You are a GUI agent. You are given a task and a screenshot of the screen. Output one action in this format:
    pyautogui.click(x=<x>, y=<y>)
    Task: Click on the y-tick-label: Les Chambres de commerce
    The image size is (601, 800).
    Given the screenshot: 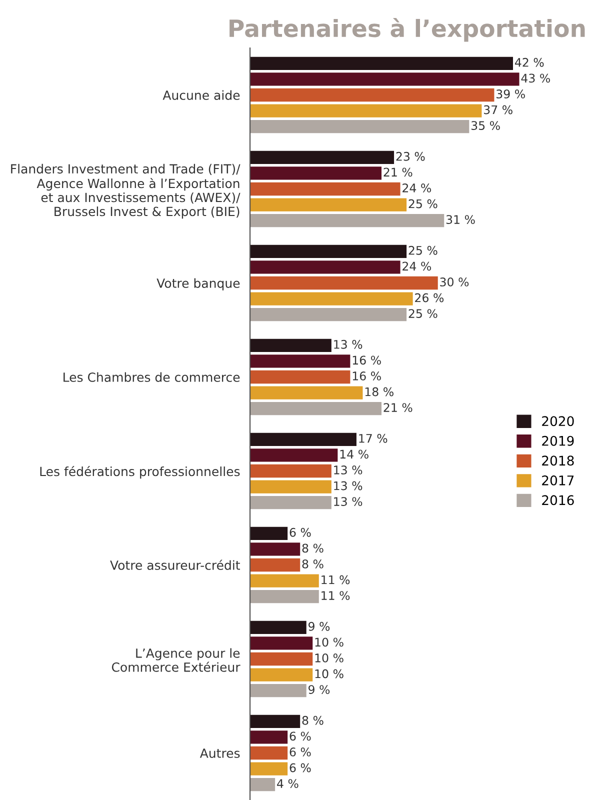 What is the action you would take?
    pyautogui.click(x=152, y=377)
    